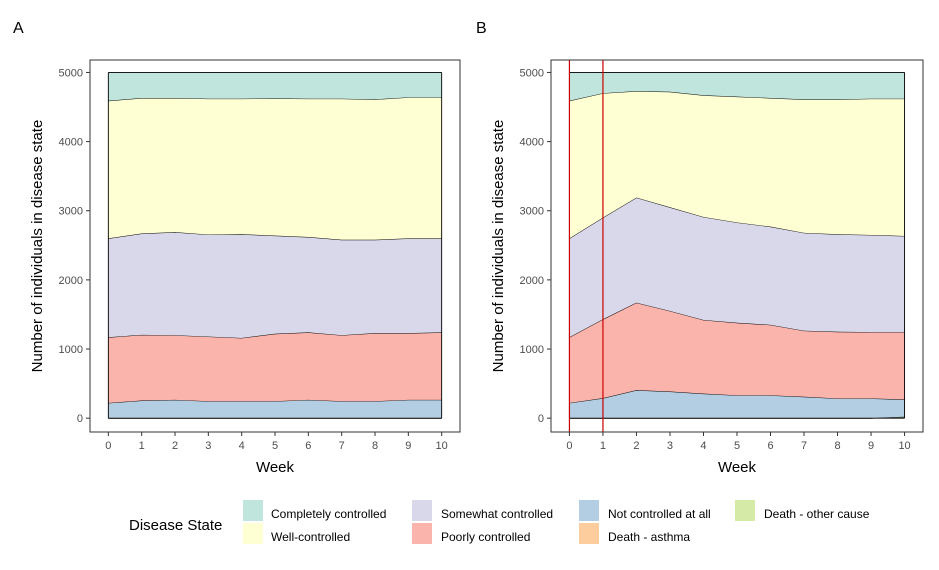 Image resolution: width=939 pixels, height=570 pixels. What do you see at coordinates (308, 446) in the screenshot?
I see `x-tick-label-a-6: 6` at bounding box center [308, 446].